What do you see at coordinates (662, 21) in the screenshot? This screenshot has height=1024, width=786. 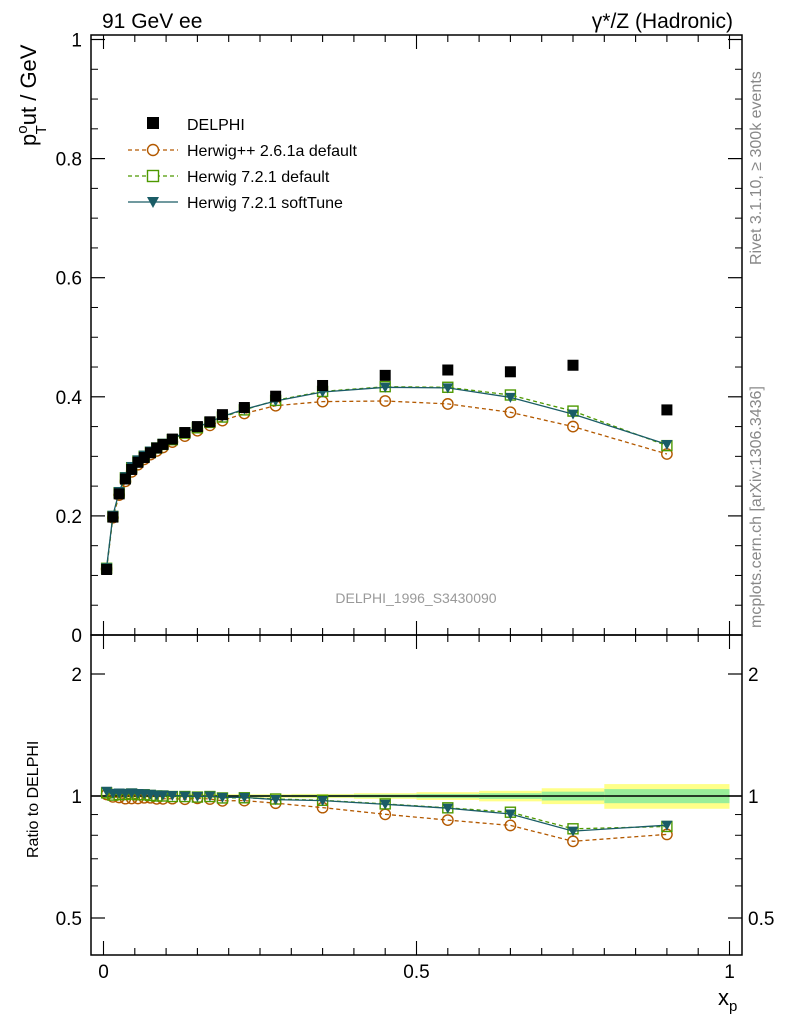 I see `header-right: γ*/Z (Hadronic)` at bounding box center [662, 21].